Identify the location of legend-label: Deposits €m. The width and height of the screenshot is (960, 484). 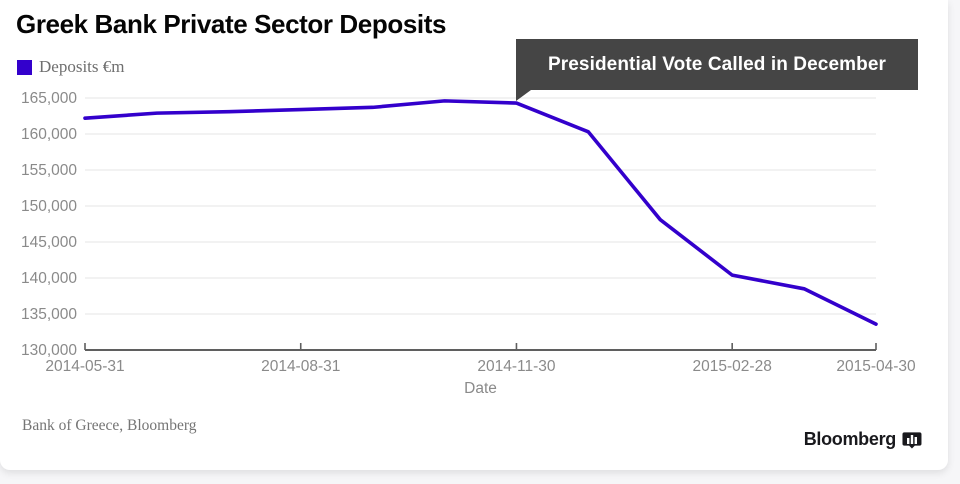
(82, 66).